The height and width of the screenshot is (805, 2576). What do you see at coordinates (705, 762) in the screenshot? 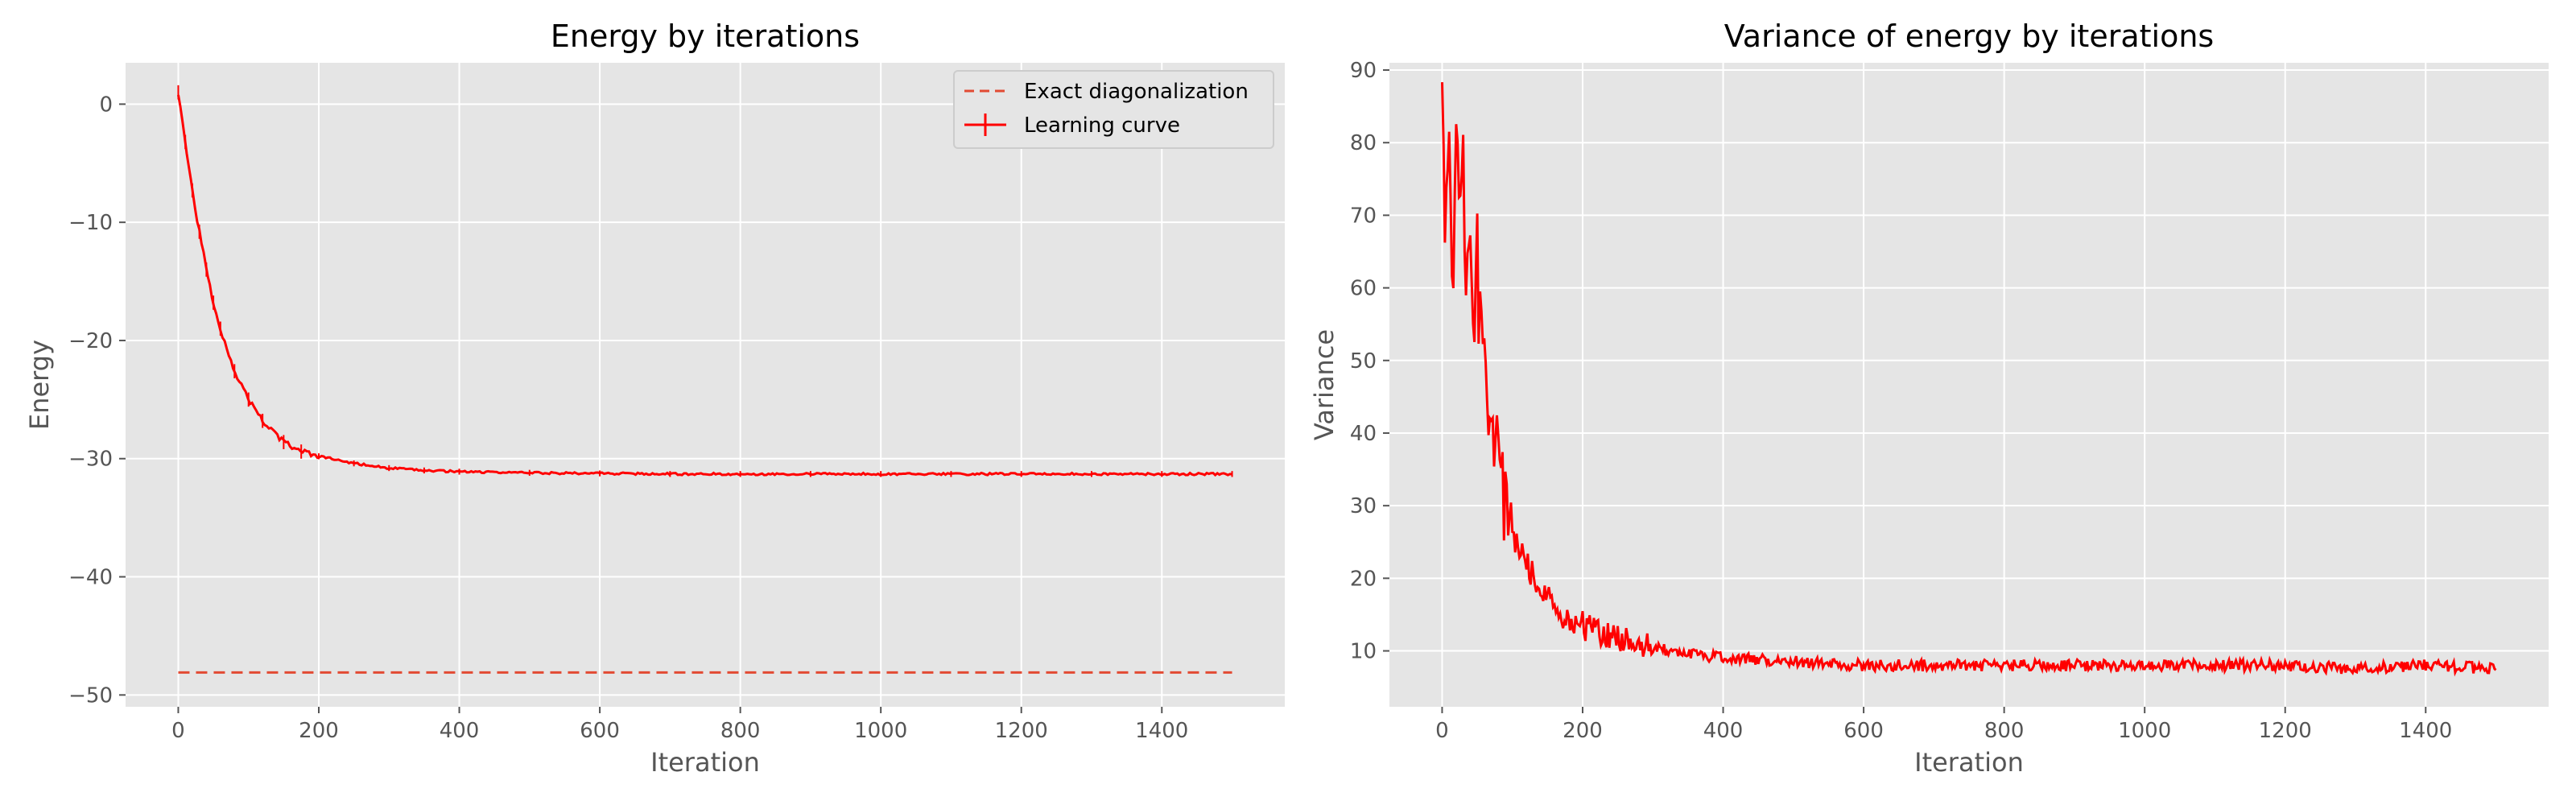
I see `energy-x-axis-label: Iteration` at bounding box center [705, 762].